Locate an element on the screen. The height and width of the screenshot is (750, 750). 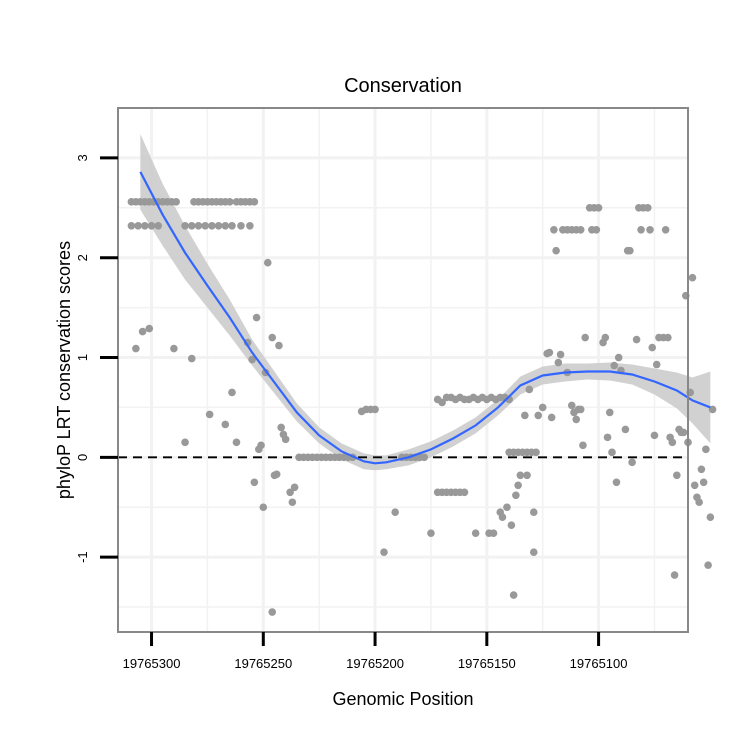
y-axis-label: phyloP LRT conservation scores is located at coordinates (64, 370).